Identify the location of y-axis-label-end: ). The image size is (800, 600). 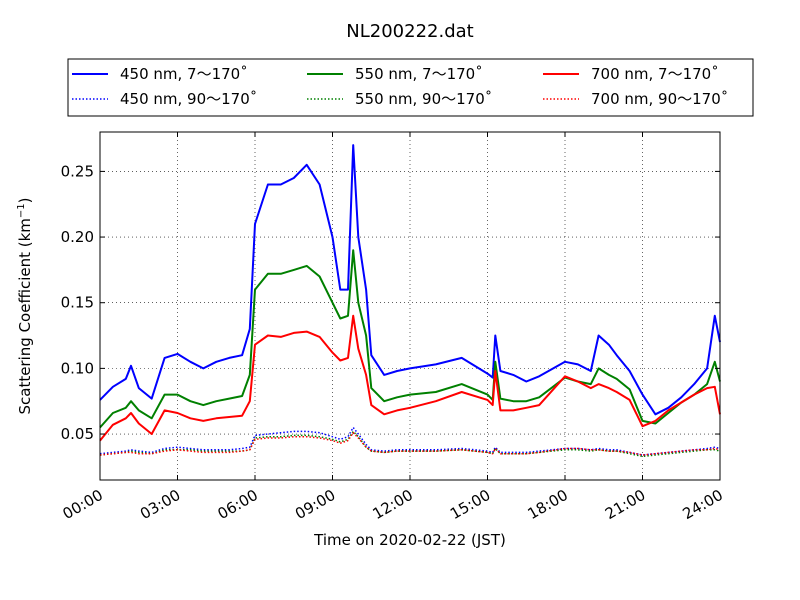
(25, 200).